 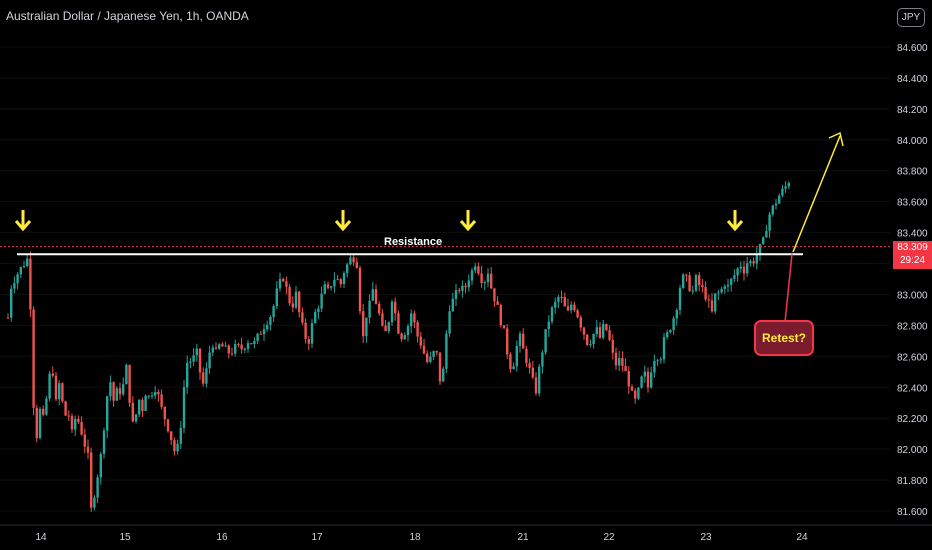 What do you see at coordinates (912, 203) in the screenshot?
I see `y-tick-label: 83.600` at bounding box center [912, 203].